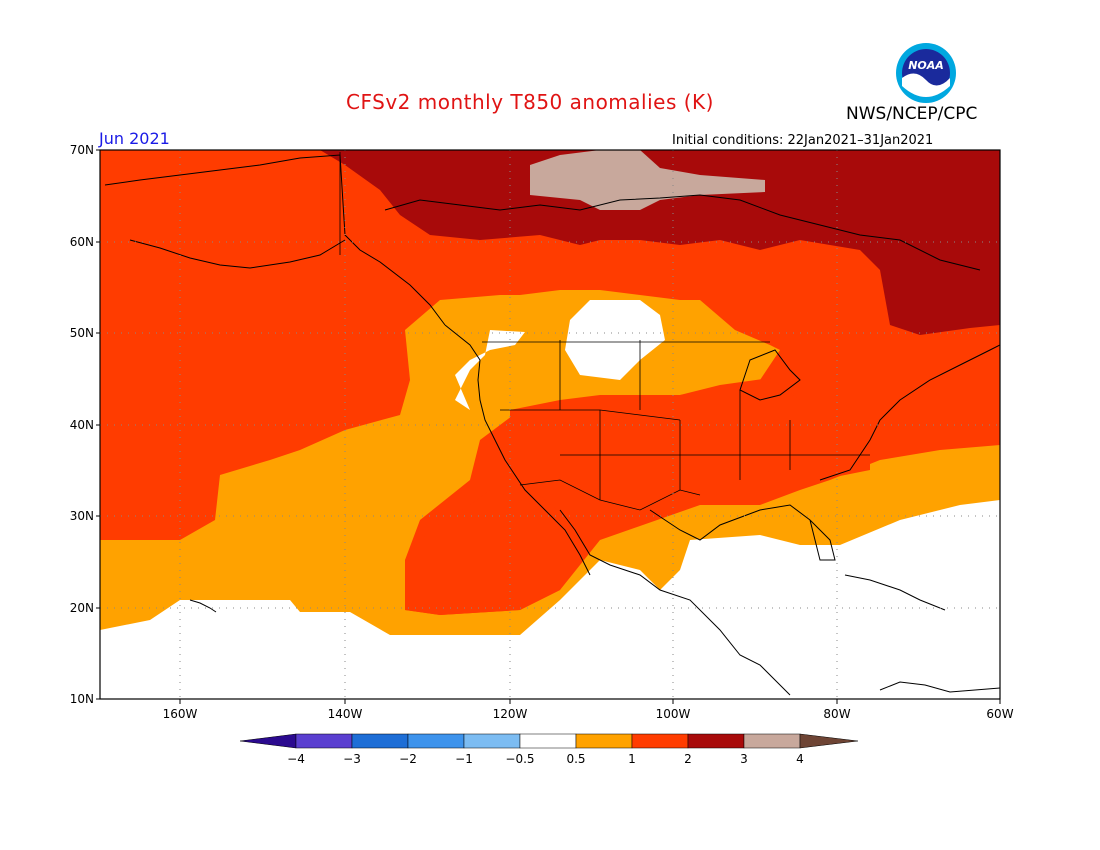  I want to click on colorbar-label: 3, so click(744, 759).